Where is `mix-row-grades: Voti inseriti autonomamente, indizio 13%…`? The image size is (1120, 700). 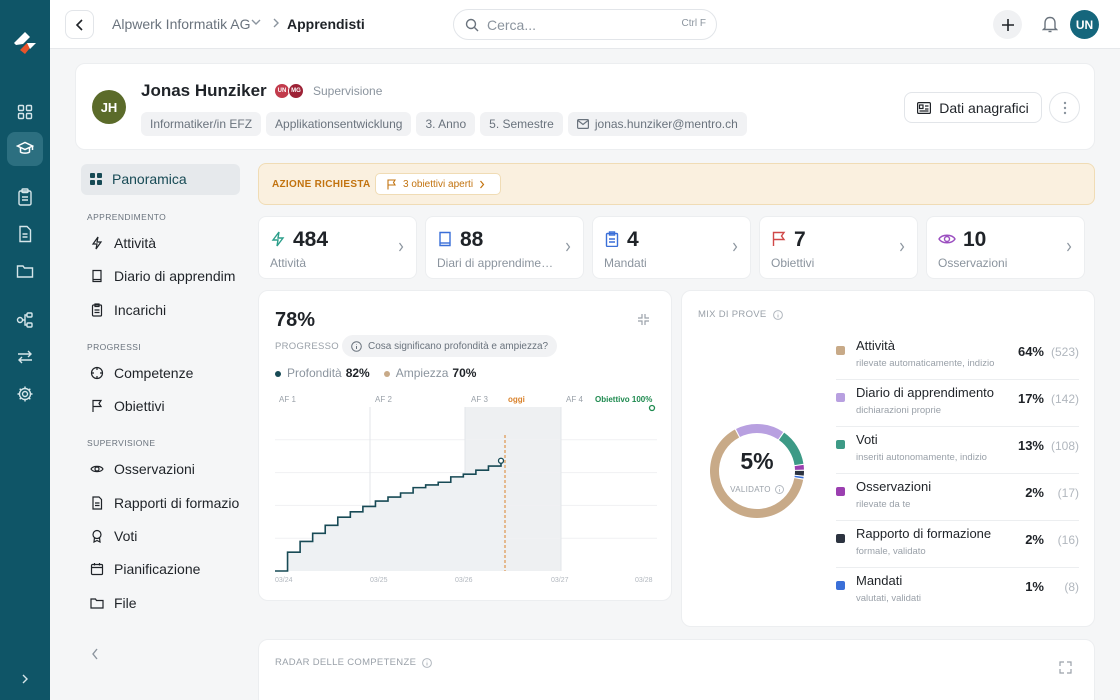
mix-row-grades: Voti inseriti autonomamente, indizio 13%… is located at coordinates (957, 451).